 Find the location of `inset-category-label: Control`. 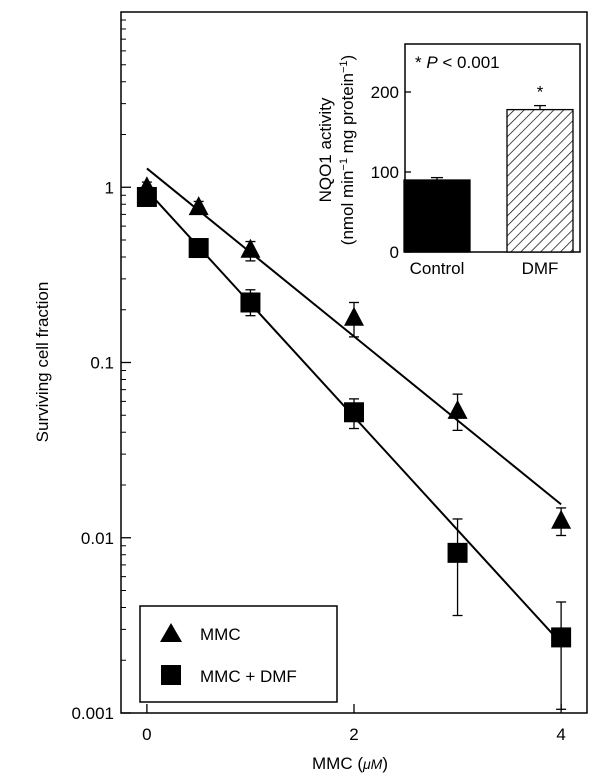

inset-category-label: Control is located at coordinates (437, 268).